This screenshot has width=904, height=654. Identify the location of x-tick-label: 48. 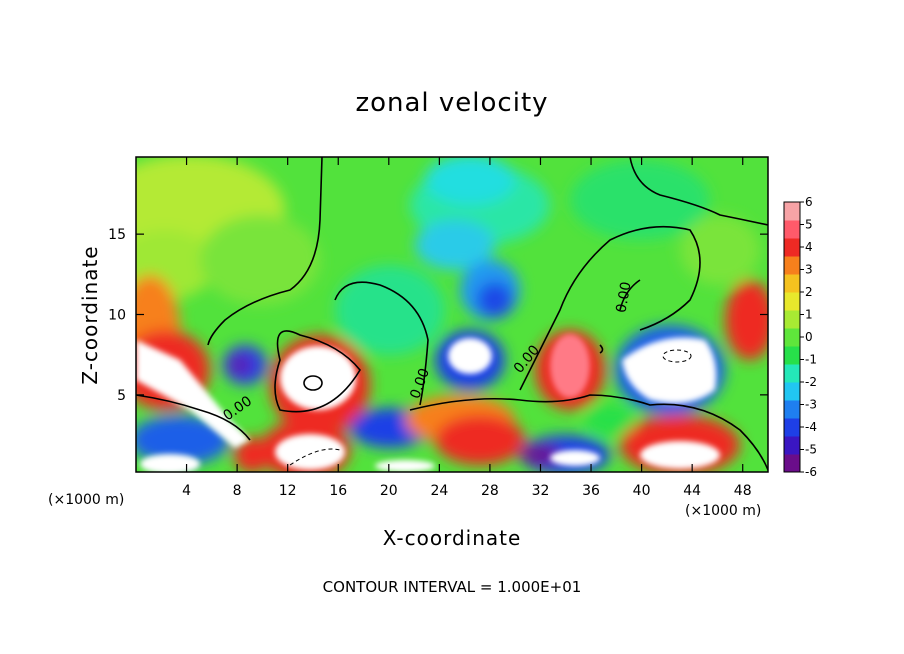
(743, 491).